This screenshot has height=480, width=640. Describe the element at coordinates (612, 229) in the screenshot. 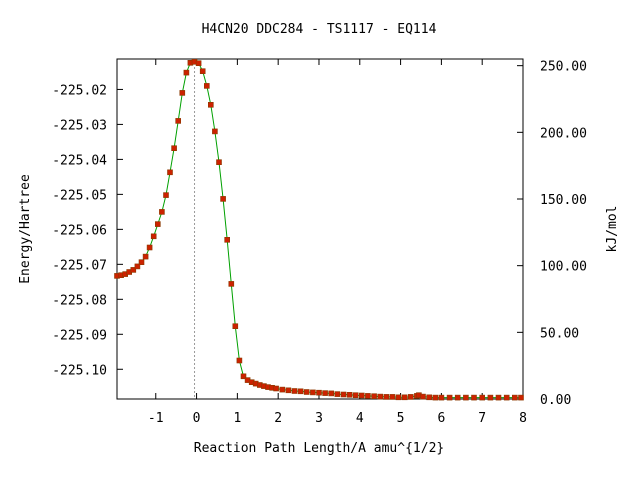

I see `y2-axis-label: kJ/mol` at that location.